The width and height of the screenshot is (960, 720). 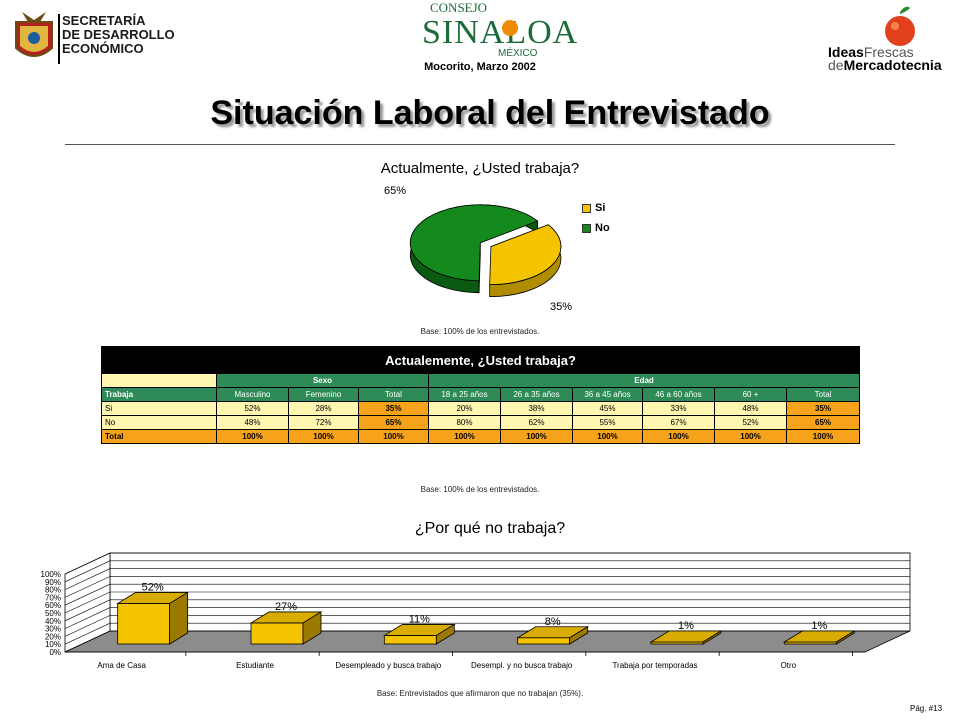 I want to click on col-header: 18 a 25 años, so click(x=464, y=394).